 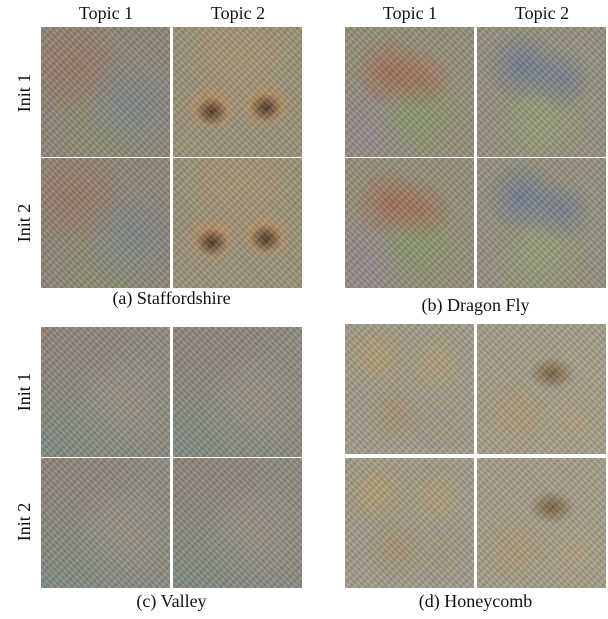 I want to click on image-staffordshire-init1-topic1, so click(x=105, y=92).